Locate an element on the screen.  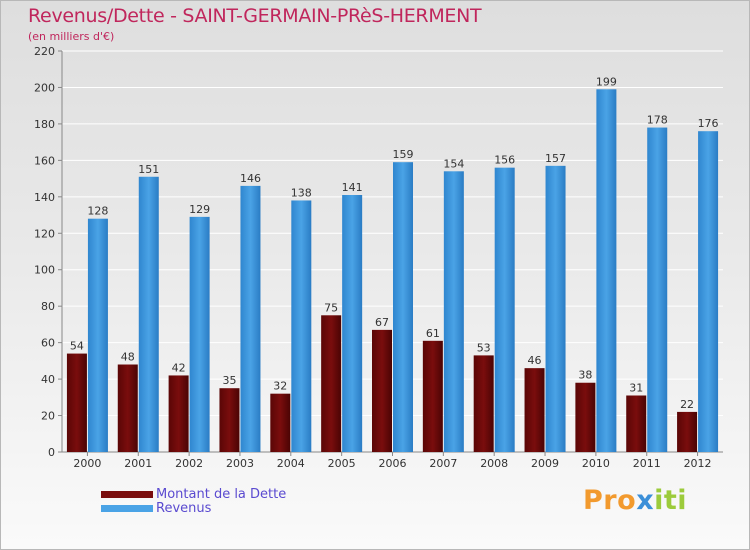
data-label-revenue: 178 is located at coordinates (657, 120).